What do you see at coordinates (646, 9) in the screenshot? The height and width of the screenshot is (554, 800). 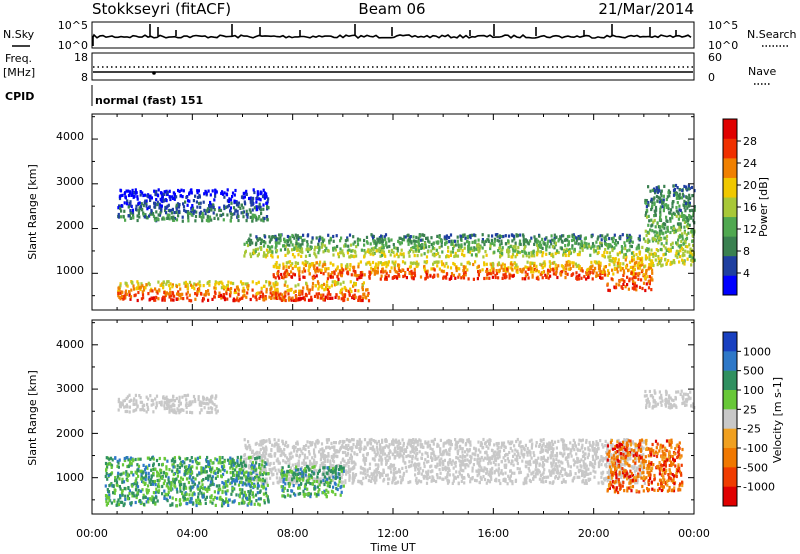 I see `date-title: 21/Mar/2014` at bounding box center [646, 9].